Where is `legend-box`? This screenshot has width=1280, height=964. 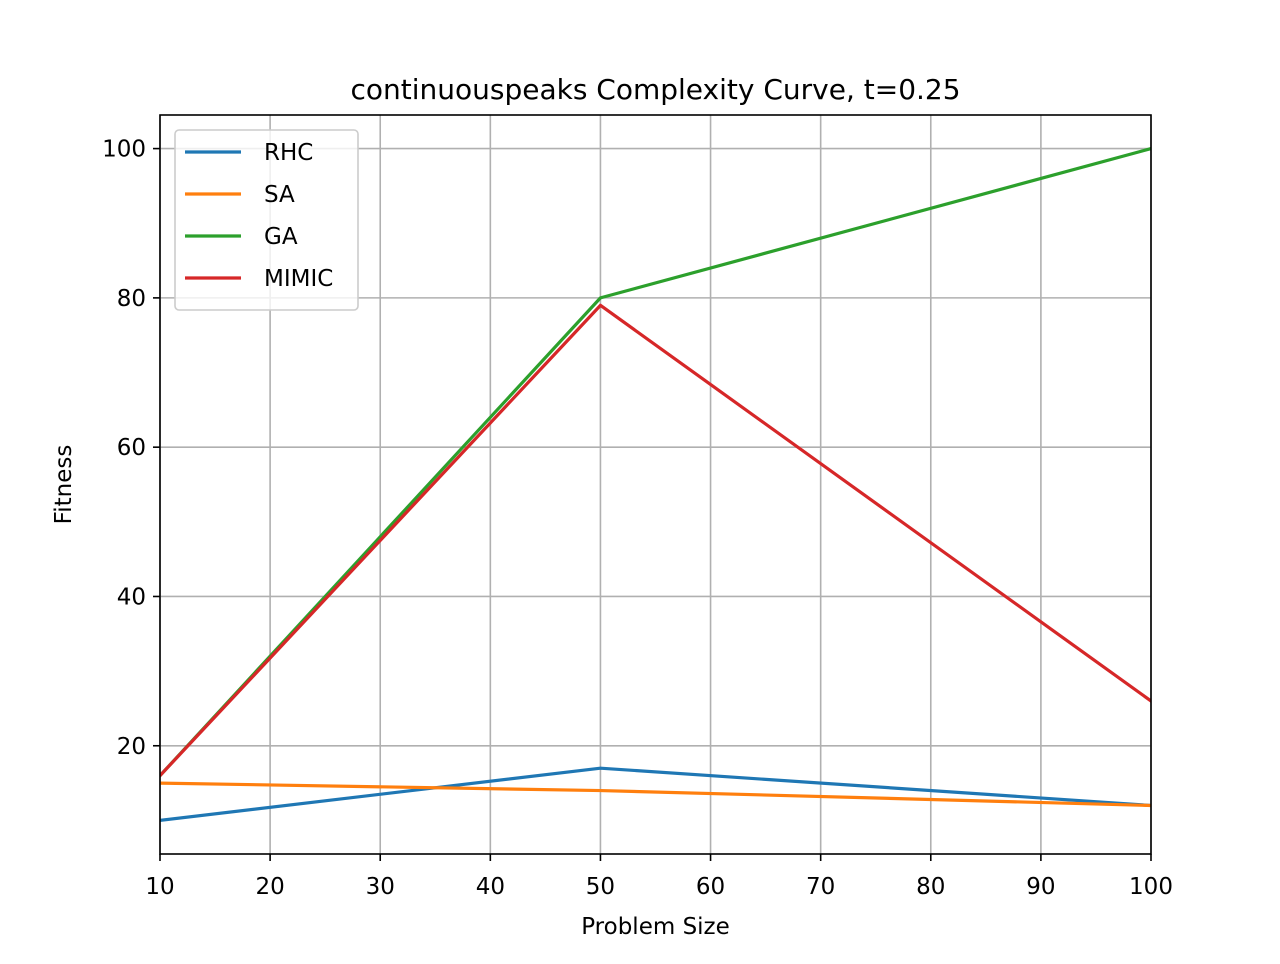 legend-box is located at coordinates (266, 220).